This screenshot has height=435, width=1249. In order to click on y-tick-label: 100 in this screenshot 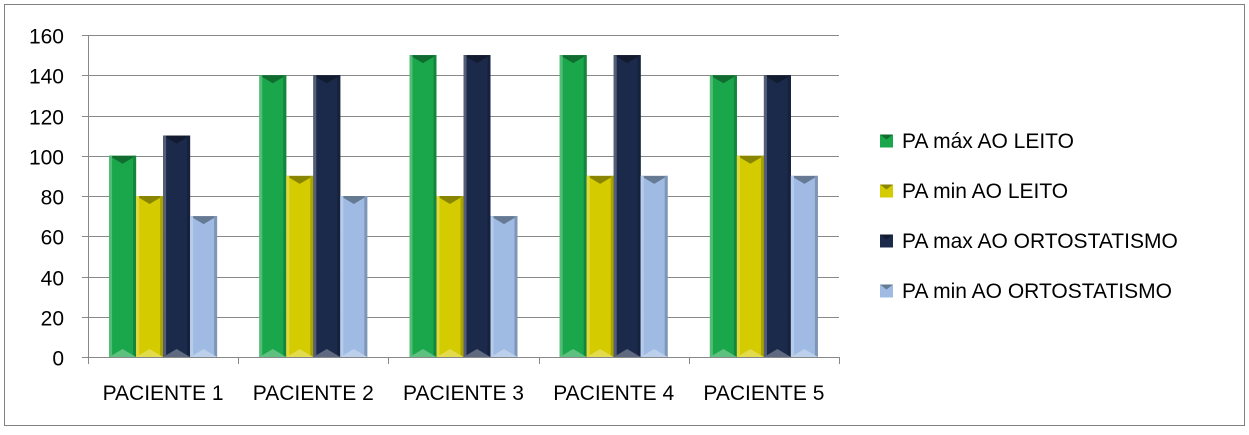, I will do `click(46, 158)`.